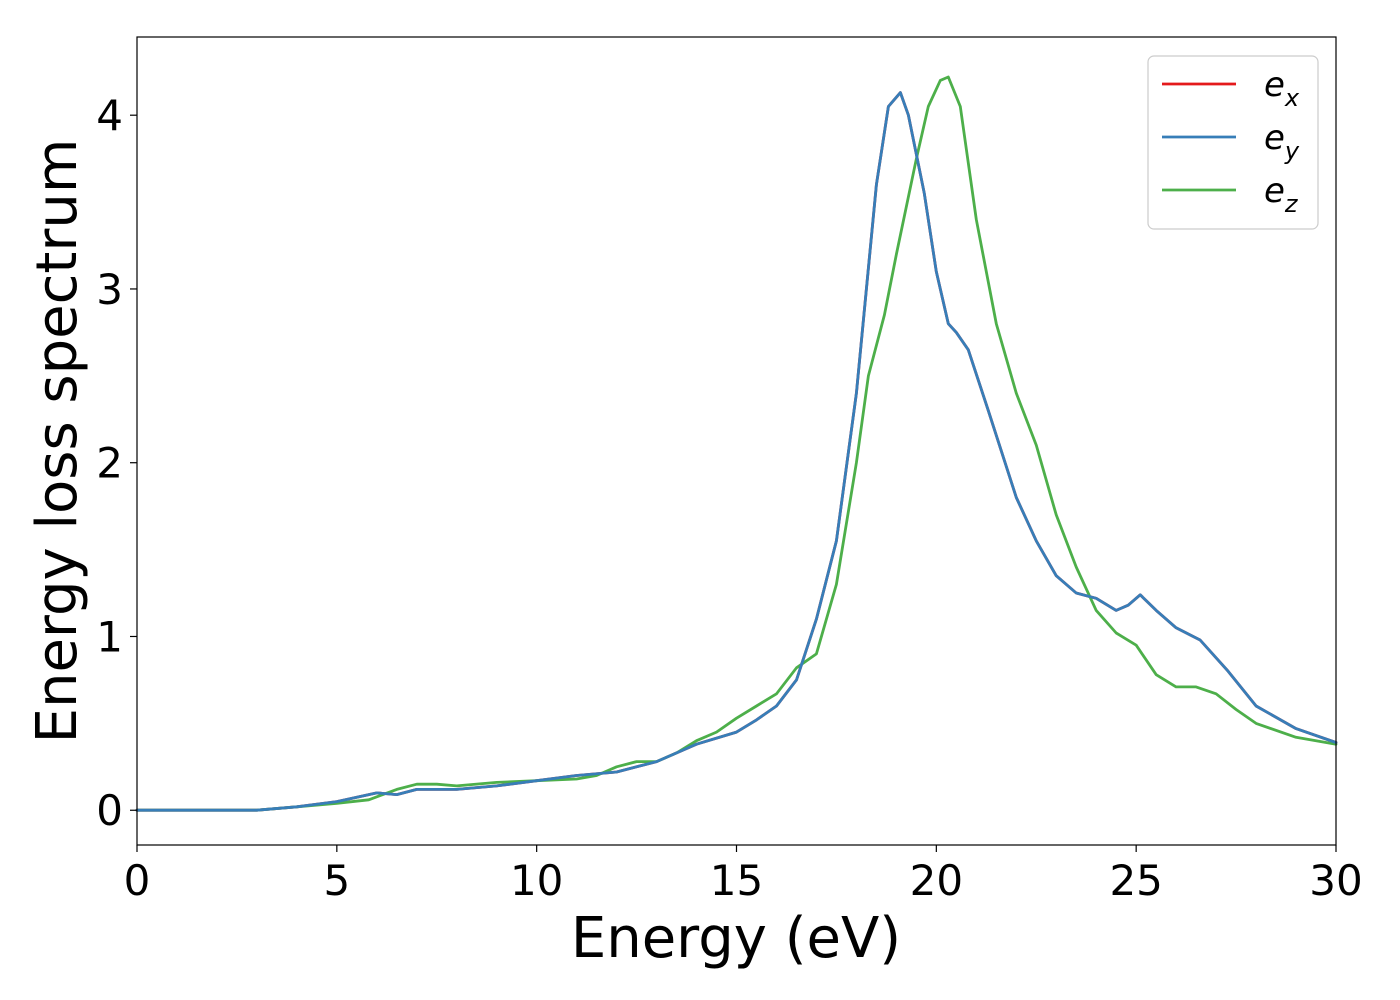 The image size is (1400, 1000). I want to click on legend-label-e-z: ez, so click(1281, 194).